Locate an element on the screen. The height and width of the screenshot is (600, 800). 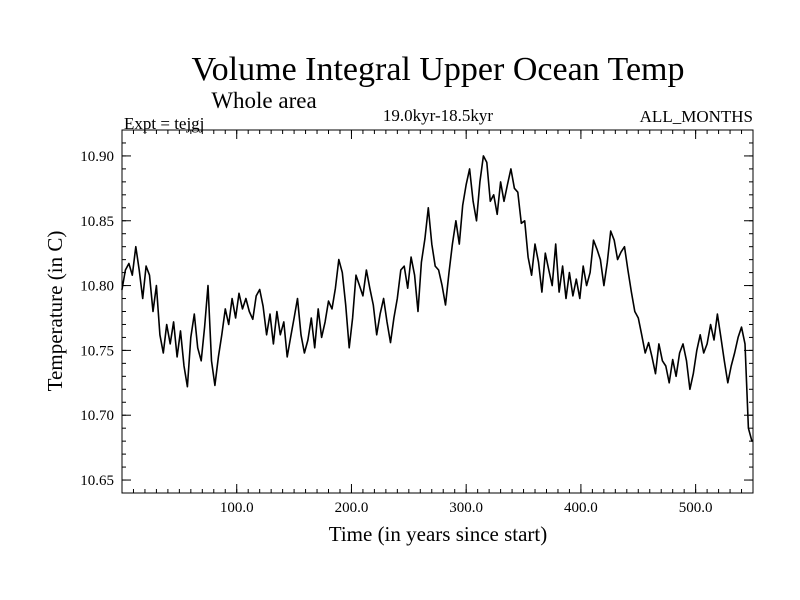
x-tick-label: 200.0 is located at coordinates (352, 508).